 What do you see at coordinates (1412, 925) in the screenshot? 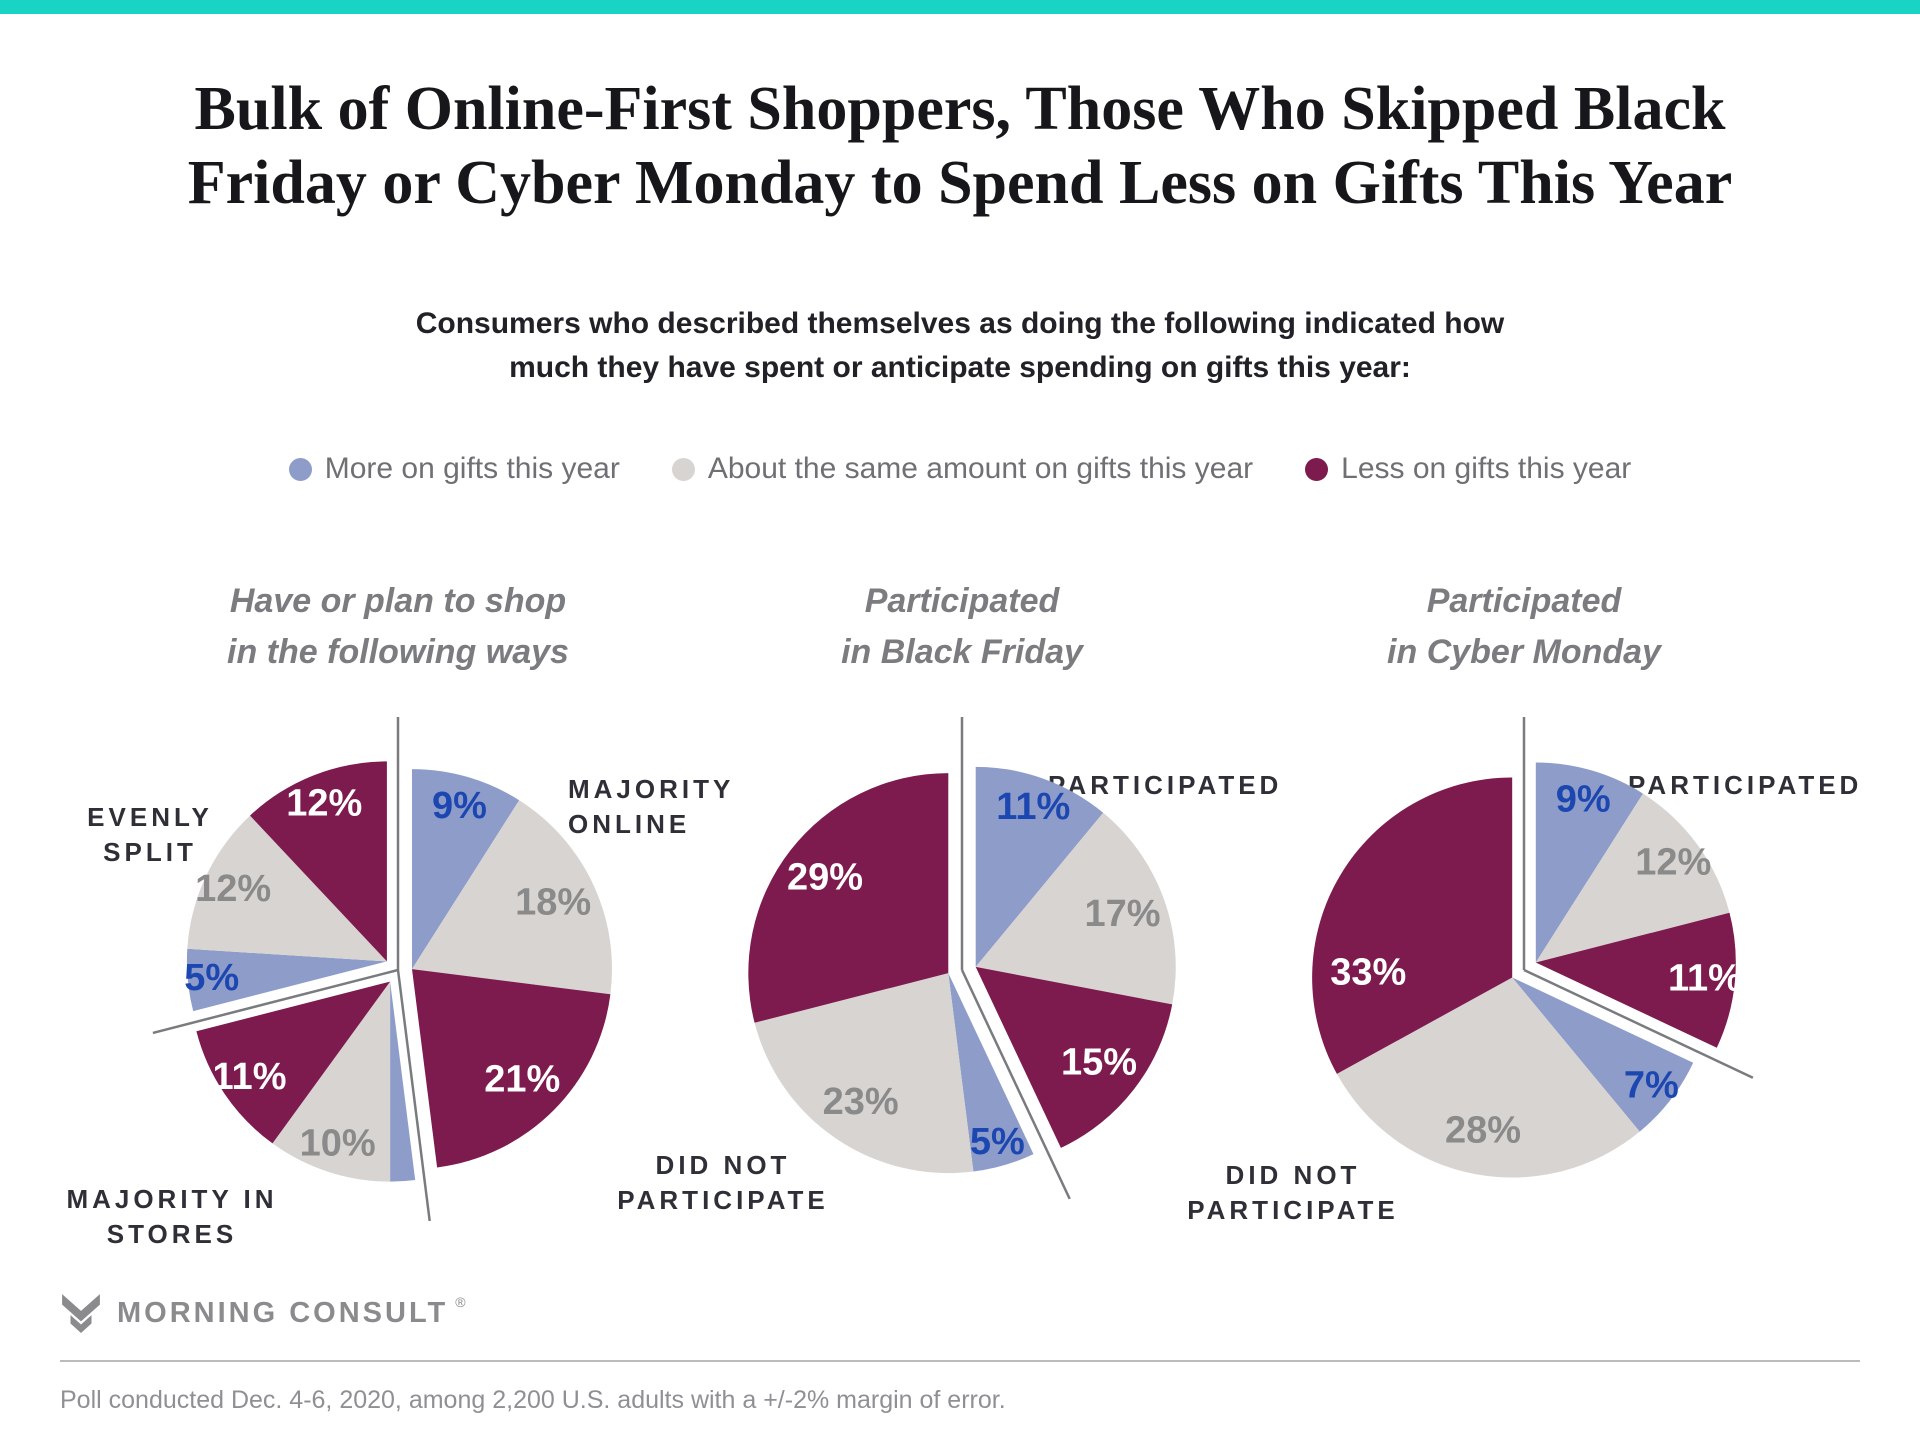
I see `pie-slice-less-33pct` at bounding box center [1412, 925].